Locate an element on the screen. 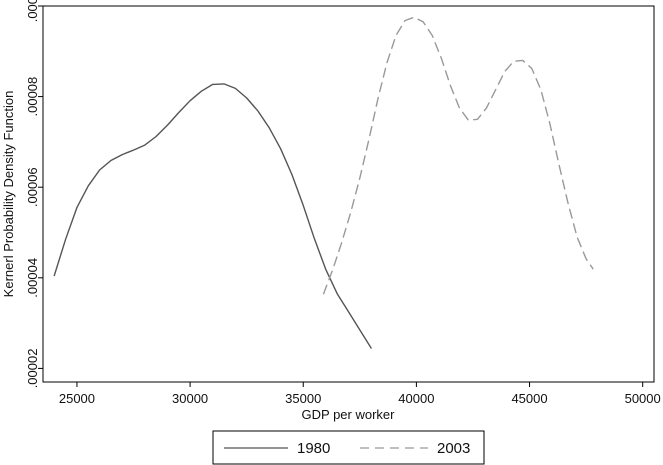 The height and width of the screenshot is (465, 663). y-tick-label: .00006 is located at coordinates (32, 187).